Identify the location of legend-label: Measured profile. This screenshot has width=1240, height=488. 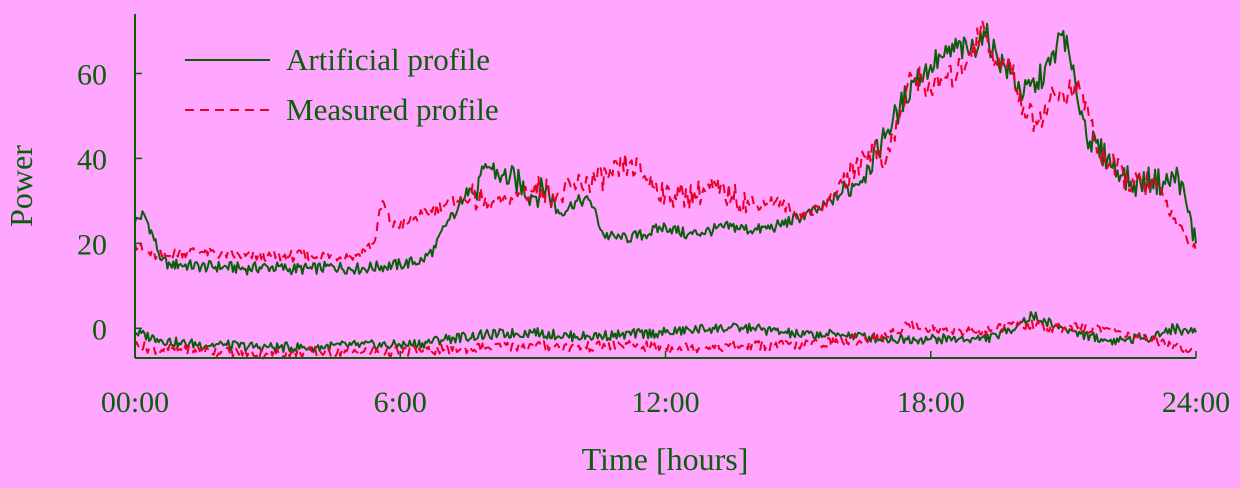
(392, 109).